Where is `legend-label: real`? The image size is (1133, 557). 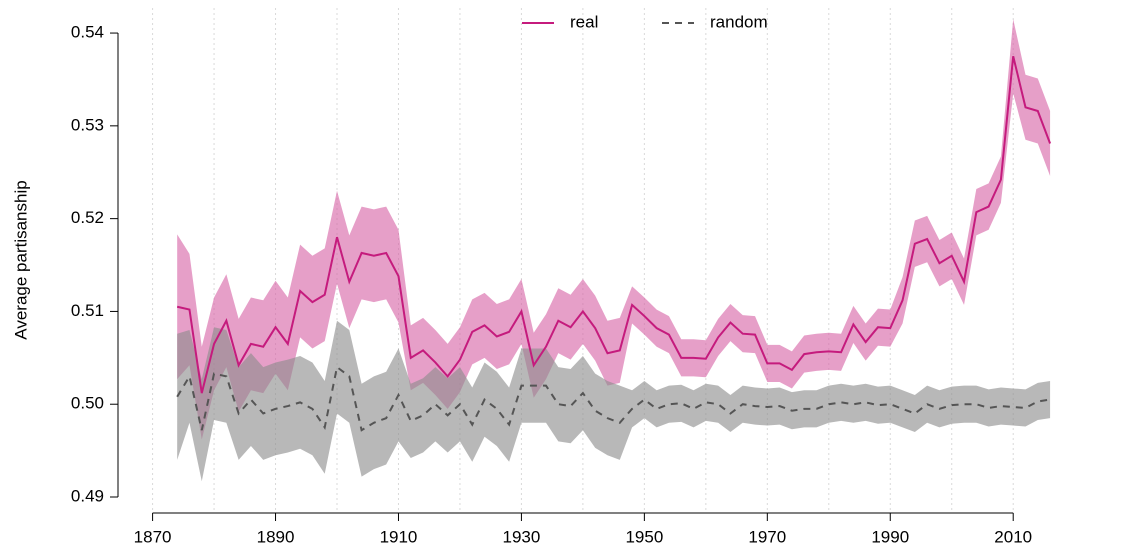 legend-label: real is located at coordinates (584, 21).